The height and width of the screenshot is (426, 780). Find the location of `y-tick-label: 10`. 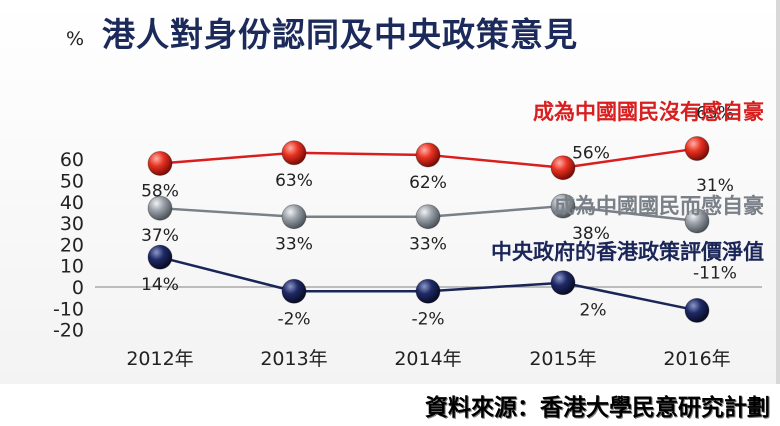

y-tick-label: 10 is located at coordinates (72, 267).